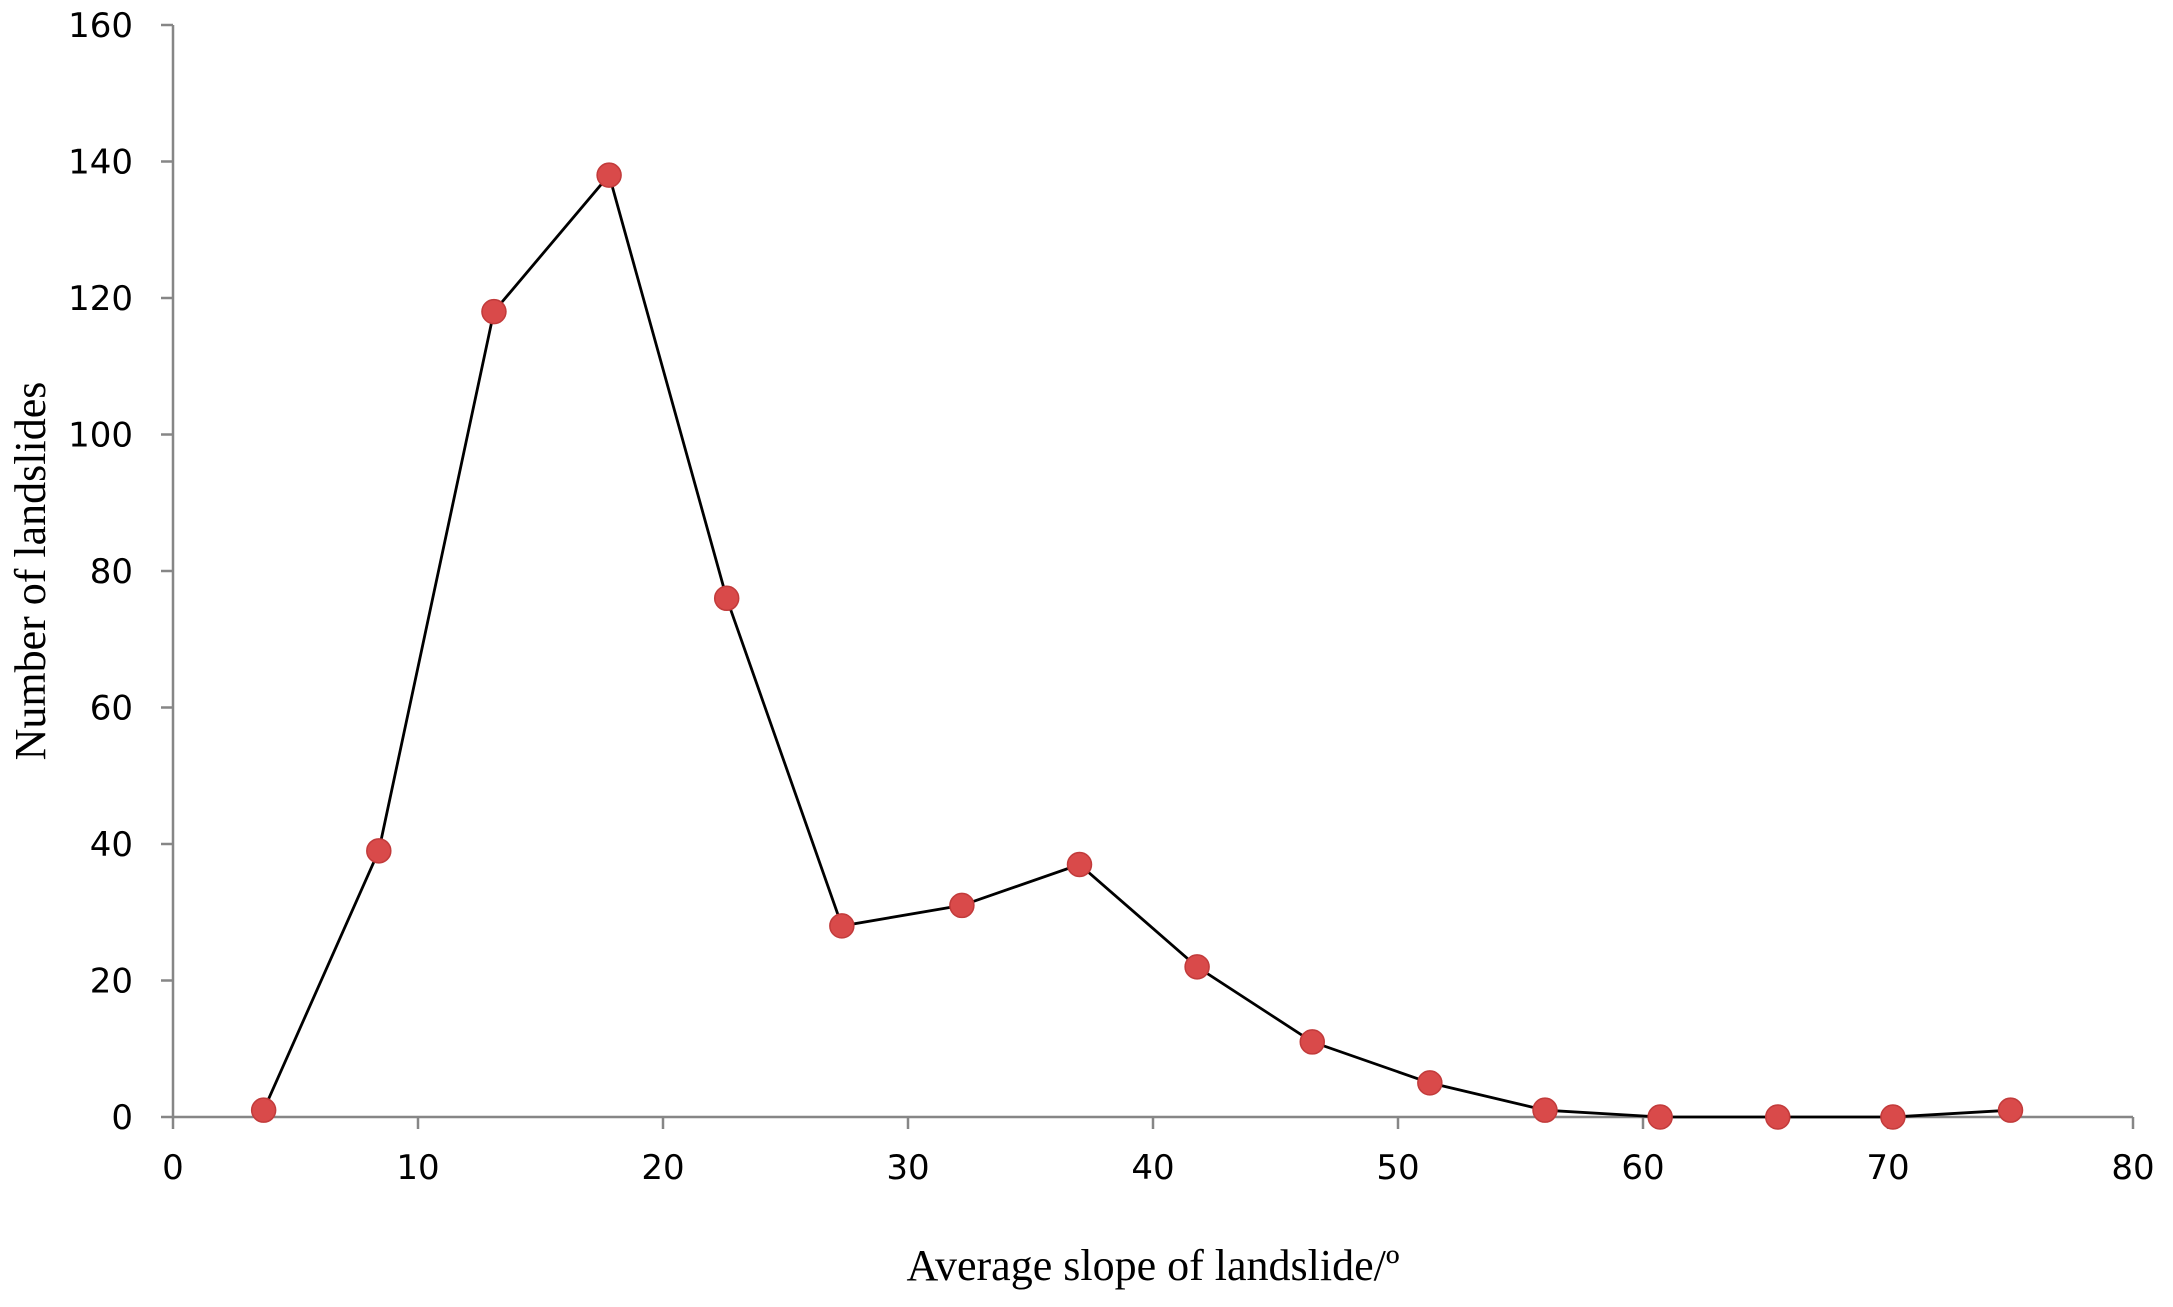 The height and width of the screenshot is (1307, 2173). Describe the element at coordinates (30, 571) in the screenshot. I see `y-axis-title: Number of landslides` at that location.